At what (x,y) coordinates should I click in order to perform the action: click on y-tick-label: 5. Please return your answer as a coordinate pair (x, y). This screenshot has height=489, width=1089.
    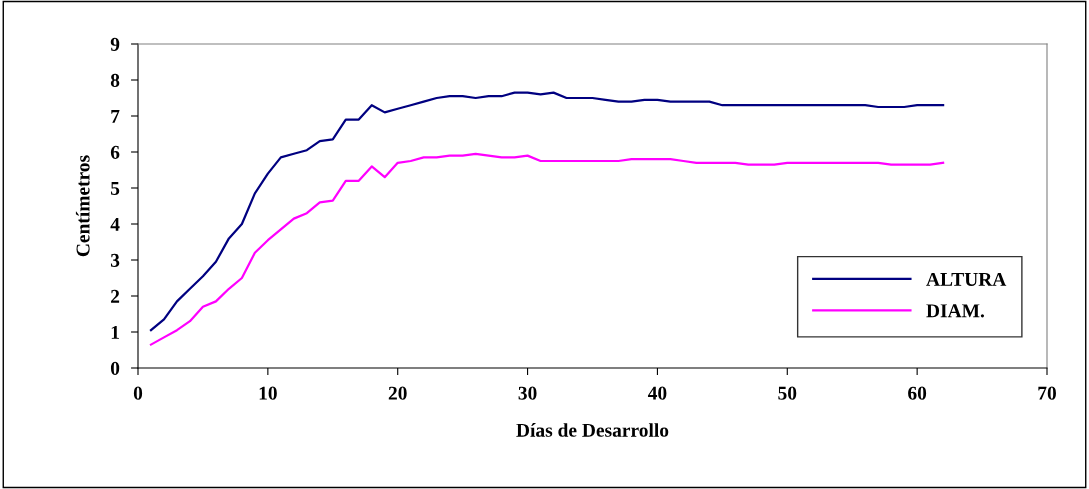
    Looking at the image, I should click on (115, 188).